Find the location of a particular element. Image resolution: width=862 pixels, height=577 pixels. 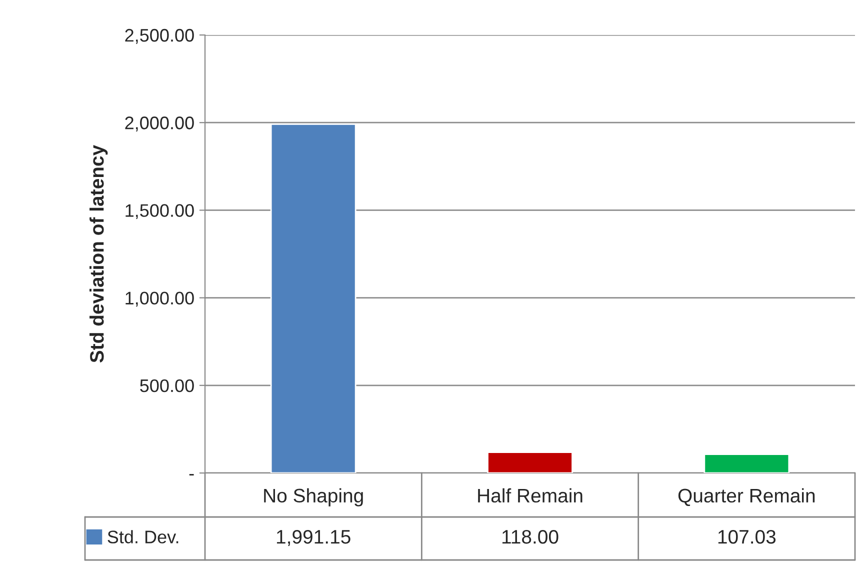

y-tick-label: 2,000.00 is located at coordinates (159, 124).